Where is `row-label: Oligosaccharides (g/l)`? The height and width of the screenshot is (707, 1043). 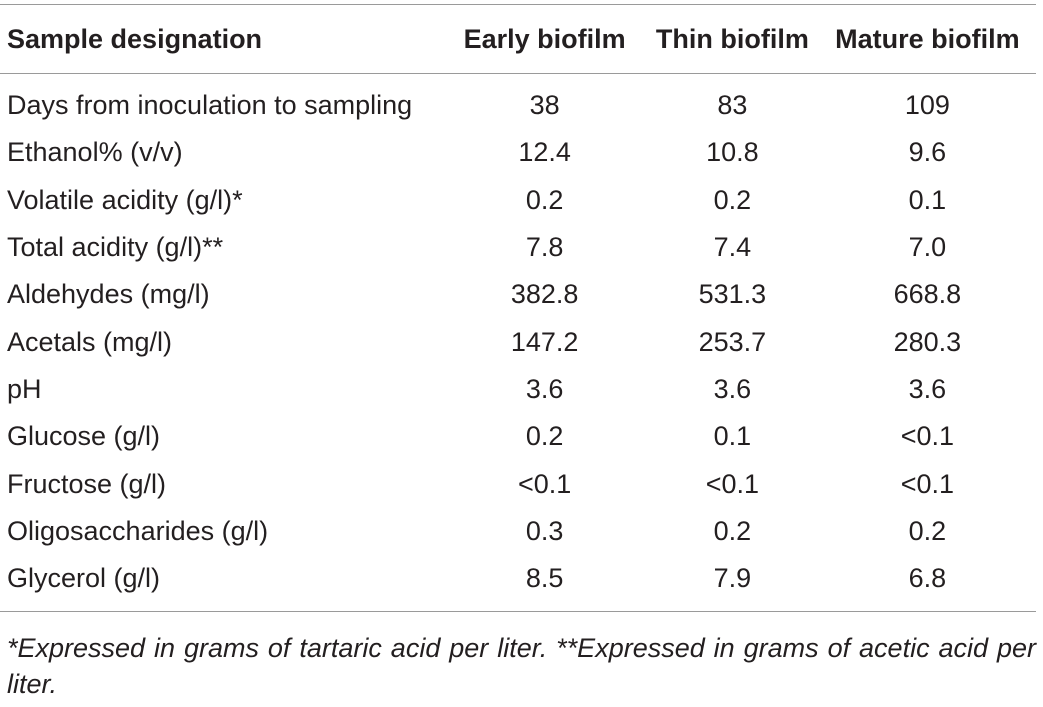 row-label: Oligosaccharides (g/l) is located at coordinates (138, 530).